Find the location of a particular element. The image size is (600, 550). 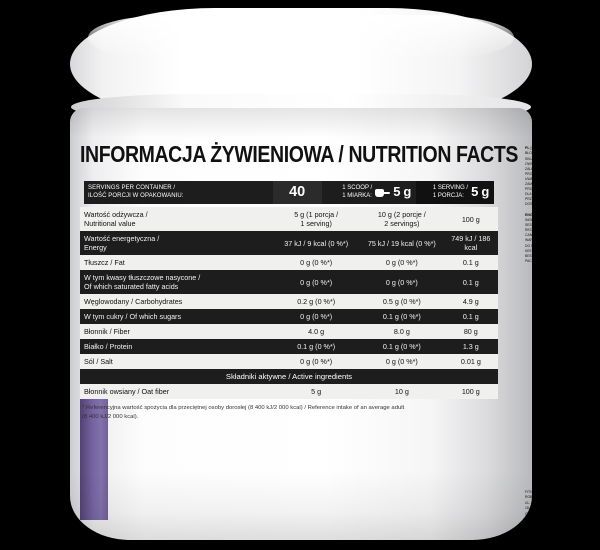

nutrient-value-col2: 8.0 g is located at coordinates (401, 331).